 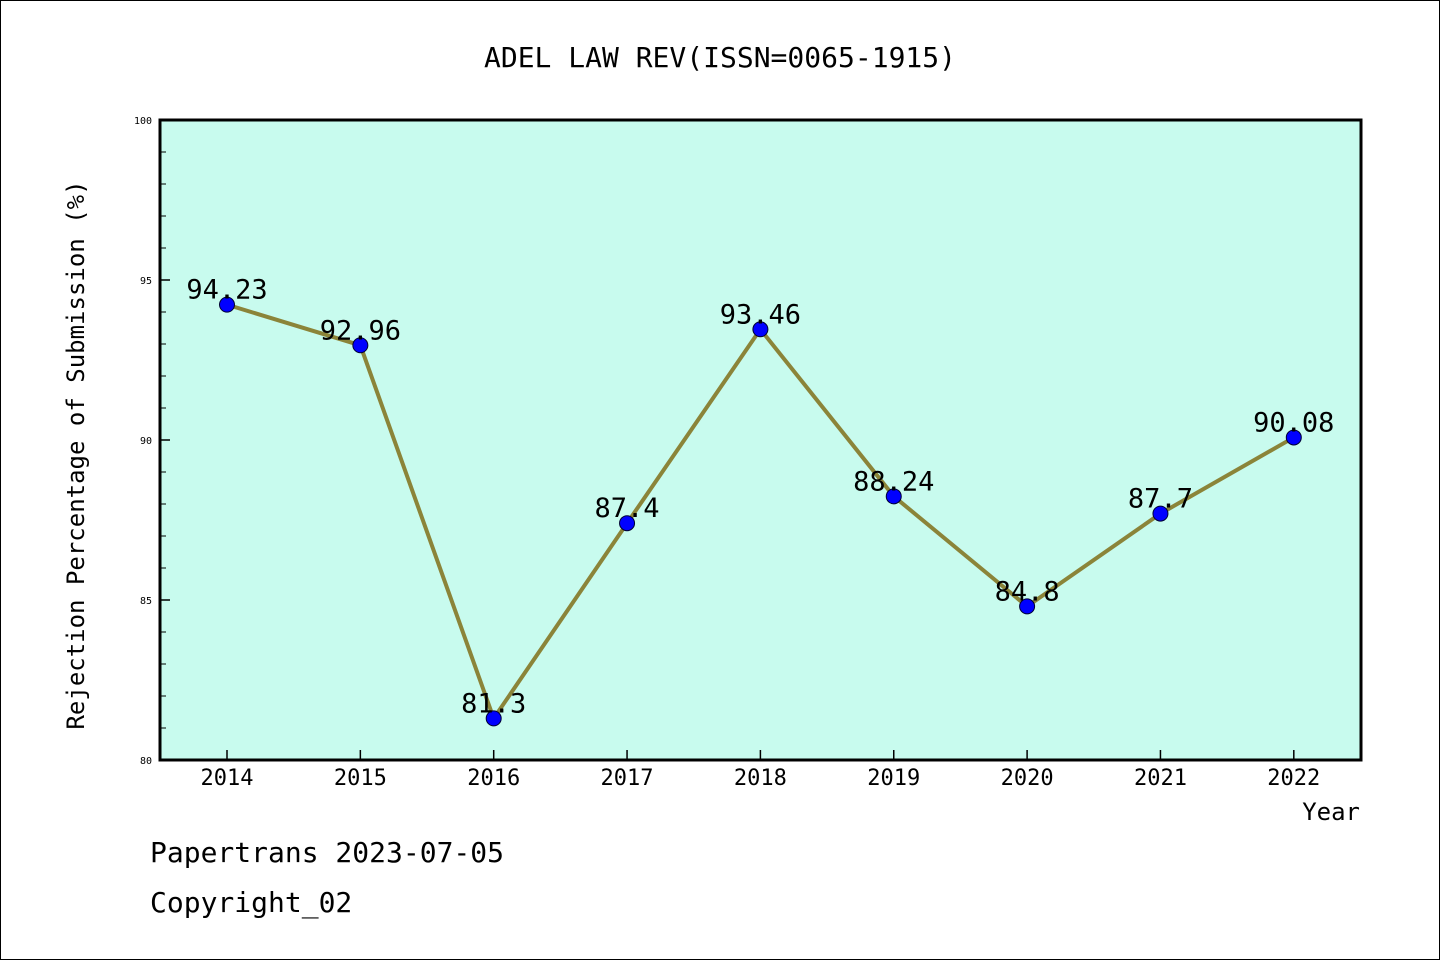 What do you see at coordinates (143, 121) in the screenshot?
I see `y-tick-label: 100` at bounding box center [143, 121].